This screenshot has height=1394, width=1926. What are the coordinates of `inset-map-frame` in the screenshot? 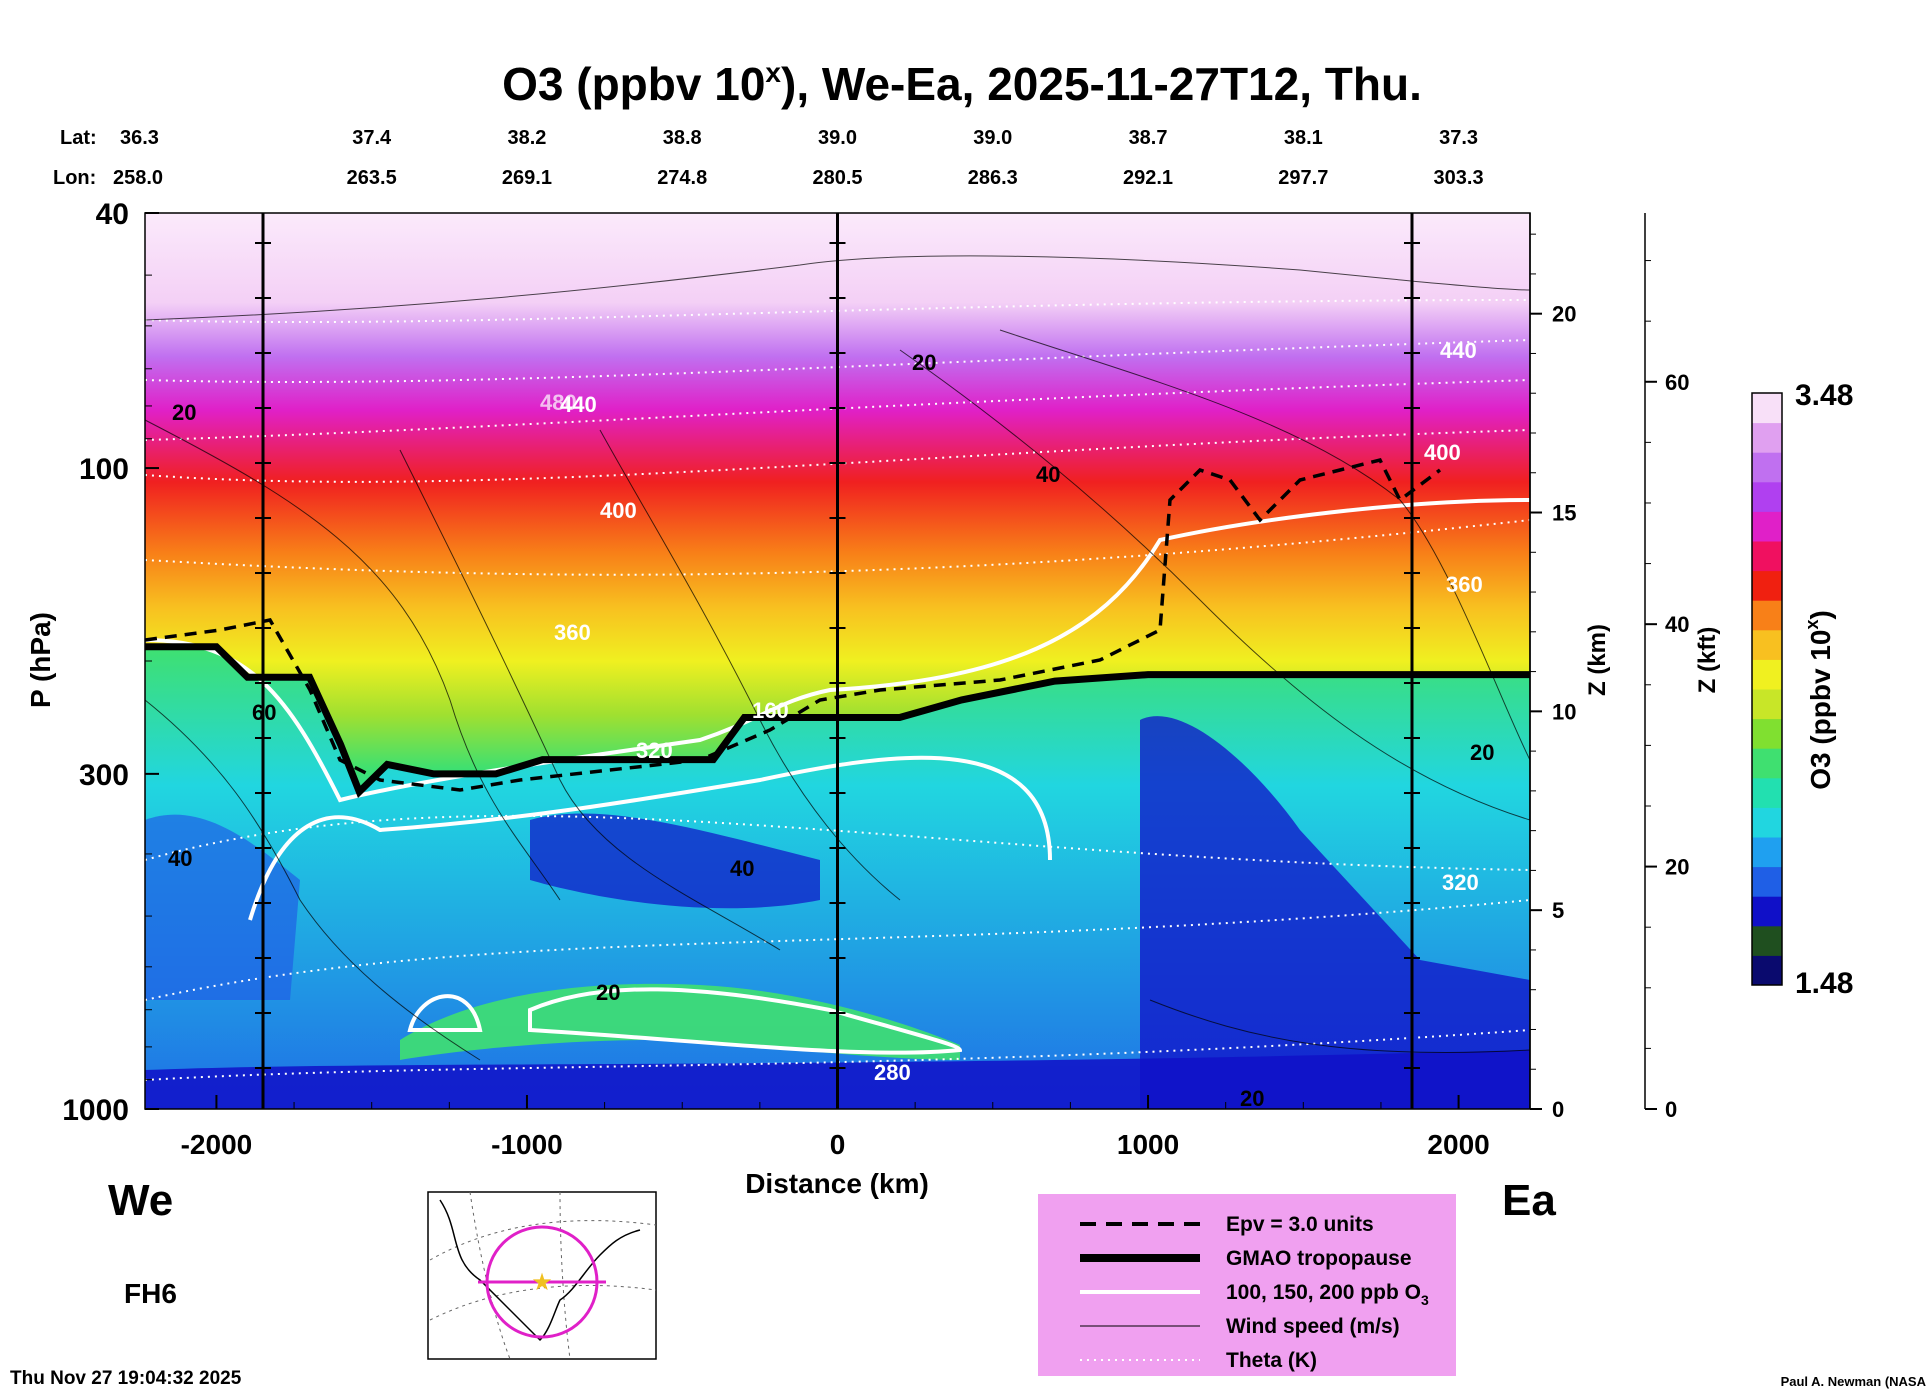 It's located at (542, 1275).